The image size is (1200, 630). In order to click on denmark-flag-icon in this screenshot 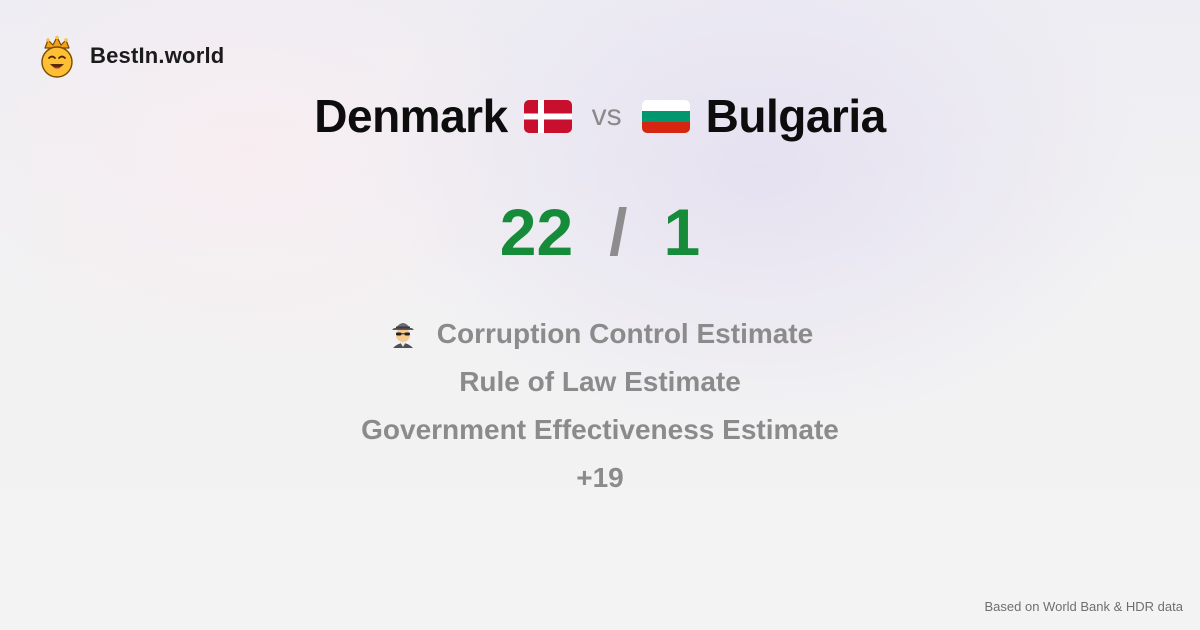, I will do `click(547, 116)`.